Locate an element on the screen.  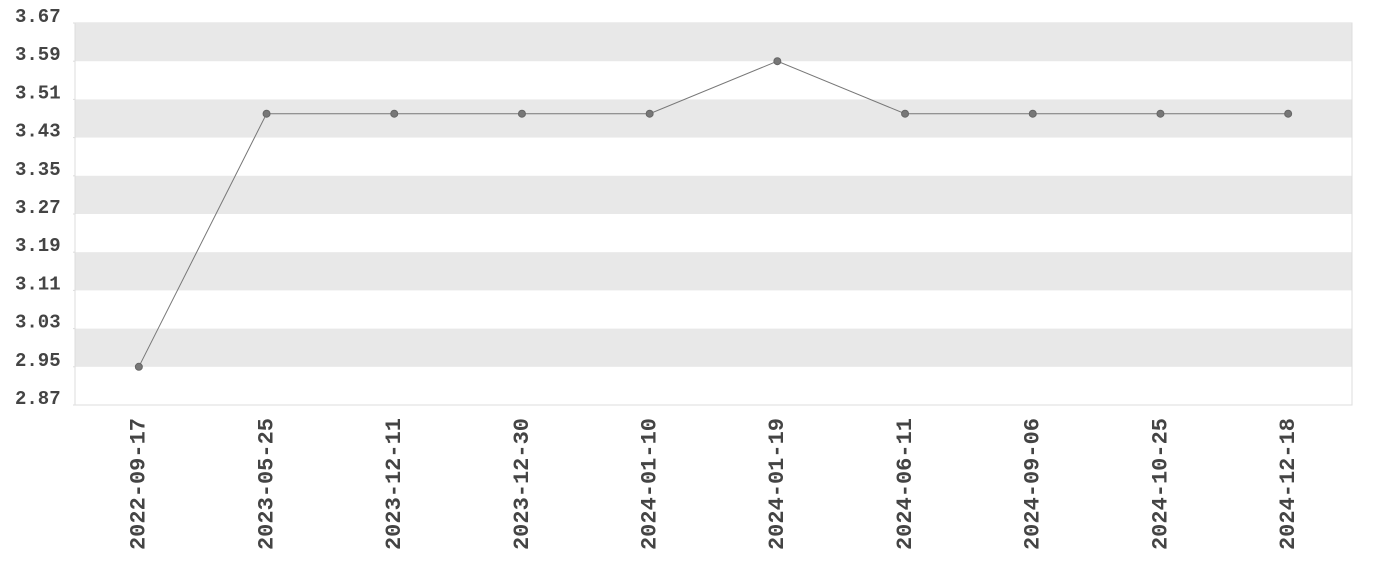
x-tick-label: 2023-12-30 is located at coordinates (522, 484).